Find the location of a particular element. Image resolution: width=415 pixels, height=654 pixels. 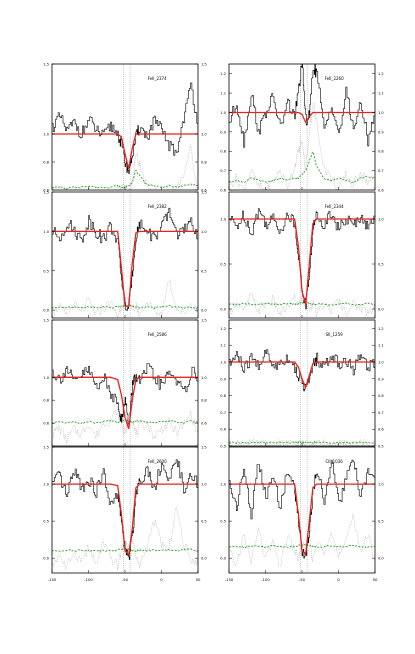

panel-feii-2600: 0.0 0.0 0.5 0.5 1.0 1.0 1.5 1.5 FeII_2600 is located at coordinates (125, 510).